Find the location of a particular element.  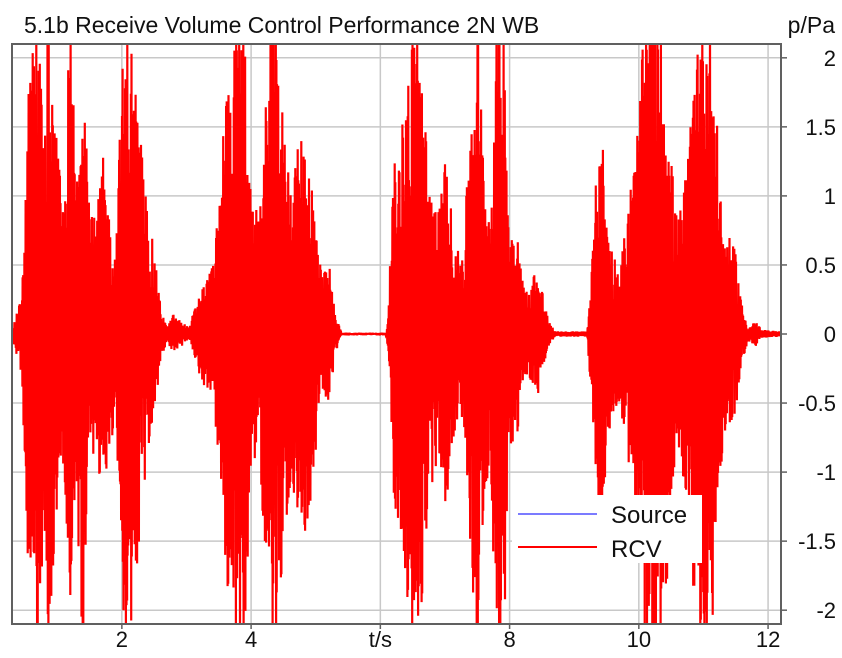

x-ticks: 2 4 t/s 8 10 12 is located at coordinates (448, 638).